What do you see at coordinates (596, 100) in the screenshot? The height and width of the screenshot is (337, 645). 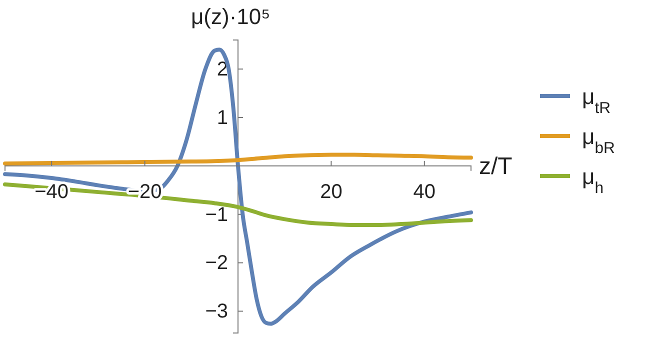 I see `legend-label: μ$_{tR}$` at bounding box center [596, 100].